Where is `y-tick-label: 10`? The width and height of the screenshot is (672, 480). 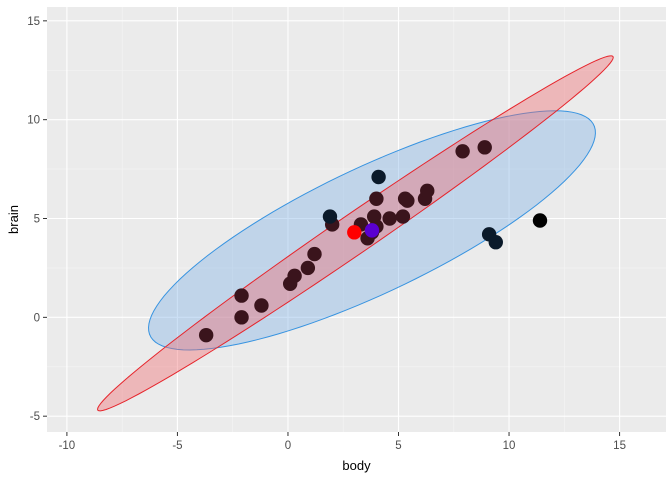
y-tick-label: 10 is located at coordinates (33, 121).